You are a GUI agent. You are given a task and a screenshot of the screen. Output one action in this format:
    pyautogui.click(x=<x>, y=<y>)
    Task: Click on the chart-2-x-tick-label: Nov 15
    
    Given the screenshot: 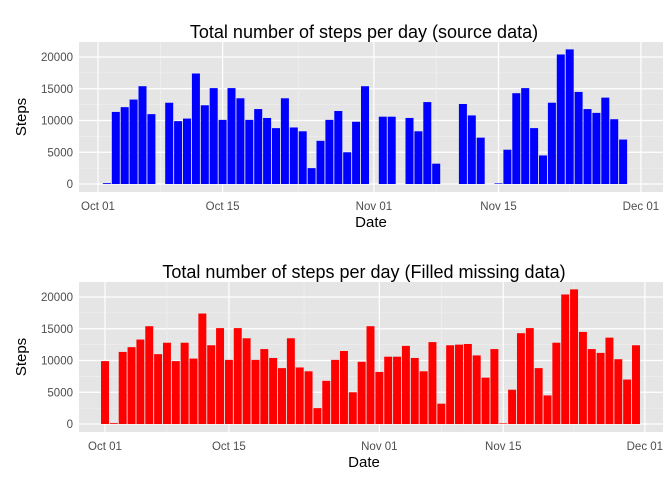 What is the action you would take?
    pyautogui.click(x=503, y=447)
    